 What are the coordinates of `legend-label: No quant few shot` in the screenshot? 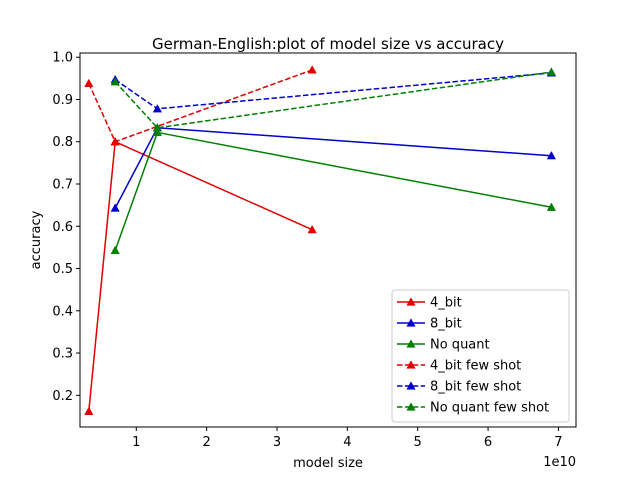 It's located at (489, 408).